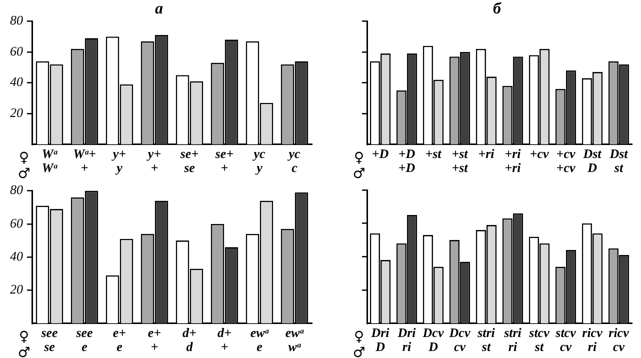 Image resolution: width=641 pixels, height=358 pixels. What do you see at coordinates (592, 161) in the screenshot?
I see `x-tick-label: Dst D` at bounding box center [592, 161].